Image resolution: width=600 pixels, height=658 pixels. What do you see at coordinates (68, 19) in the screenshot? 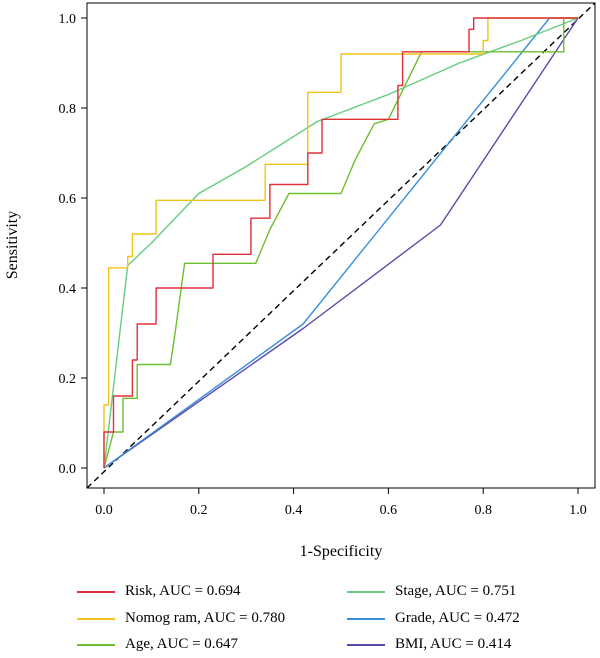
I see `y-tick-label: 1.0` at bounding box center [68, 19].